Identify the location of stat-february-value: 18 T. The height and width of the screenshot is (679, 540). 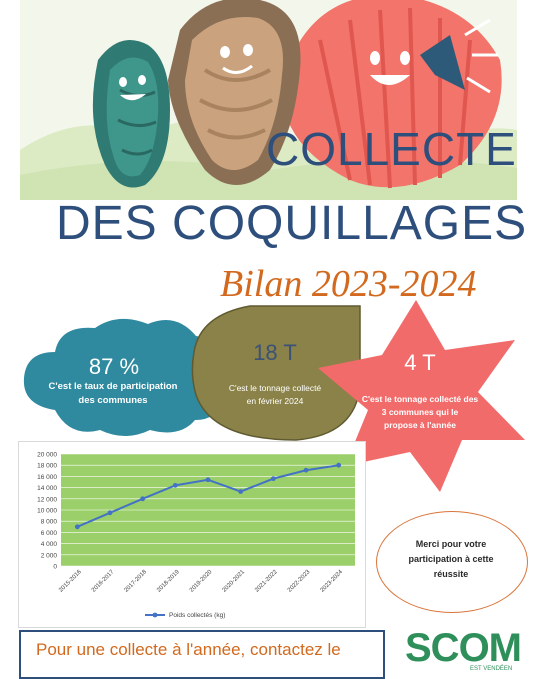
(275, 352).